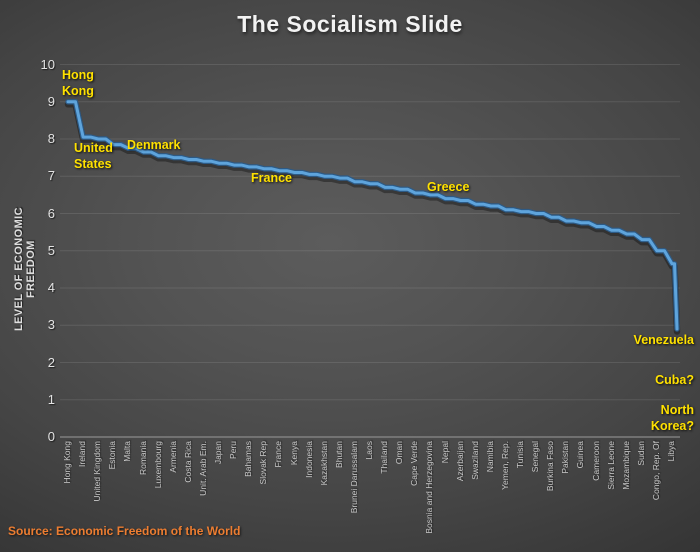 The image size is (700, 552). What do you see at coordinates (78, 83) in the screenshot?
I see `annotation-hong-kong: Hong Kong` at bounding box center [78, 83].